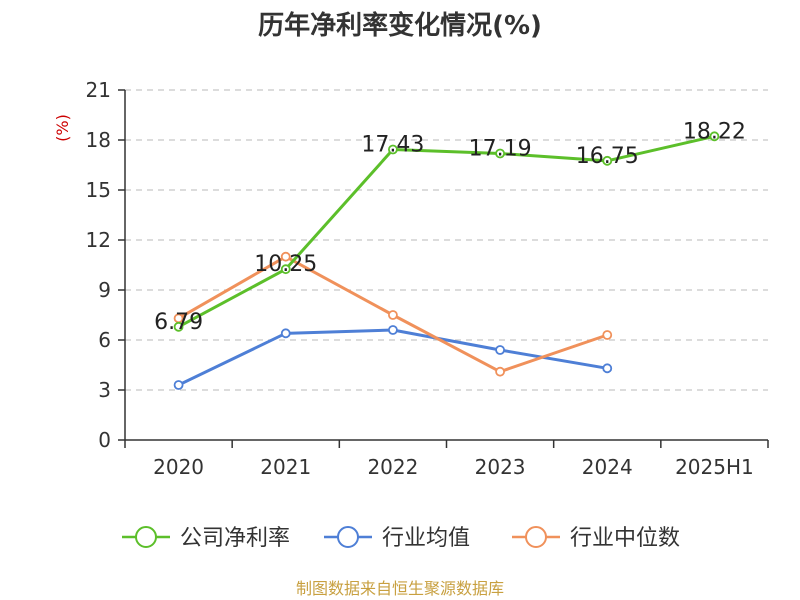 The width and height of the screenshot is (800, 600). Describe the element at coordinates (98, 90) in the screenshot. I see `y-tick-label: 21` at that location.